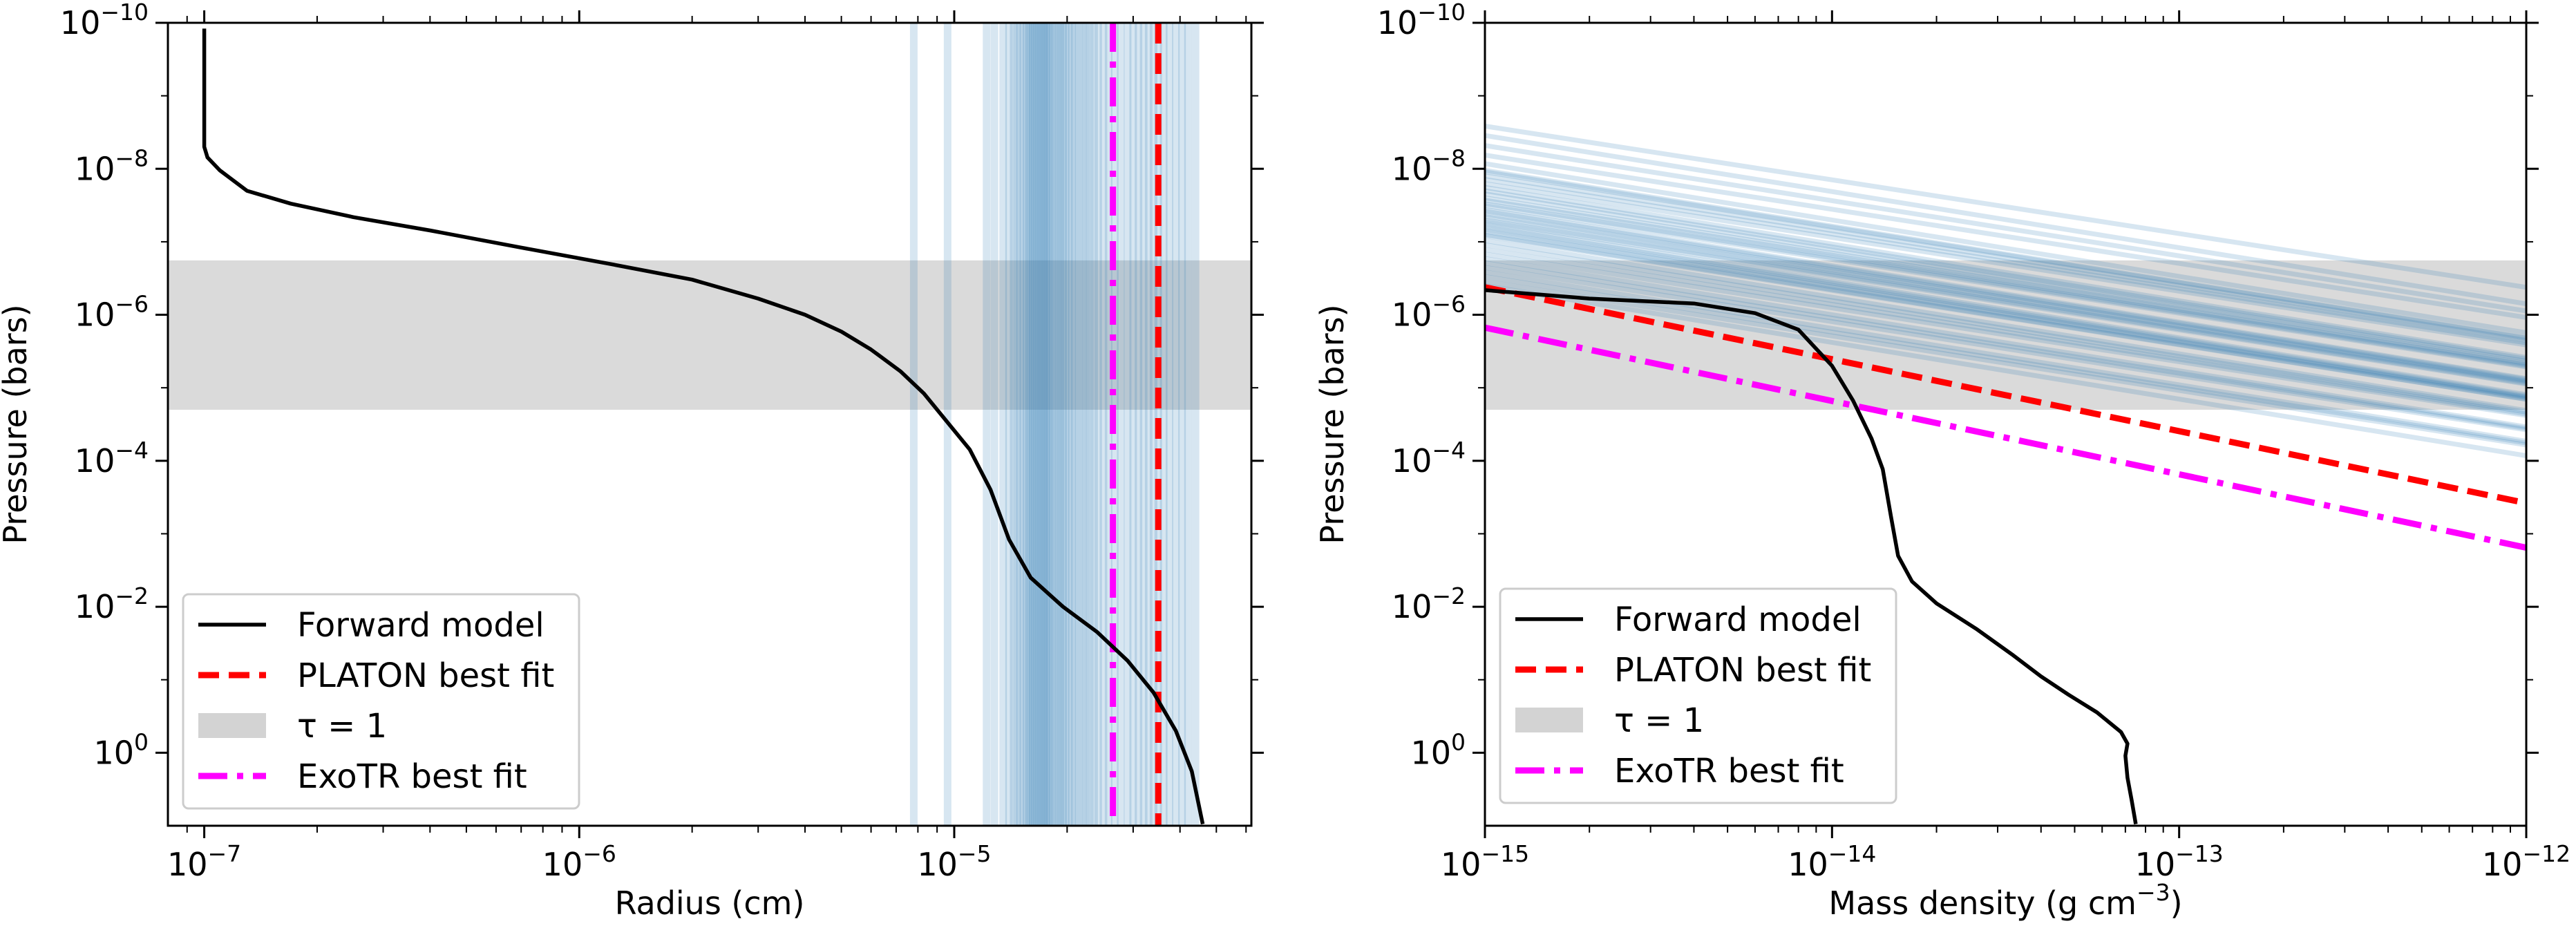 The image size is (2576, 928). I want to click on x-tick-label: 10⁻¹³, so click(2179, 861).